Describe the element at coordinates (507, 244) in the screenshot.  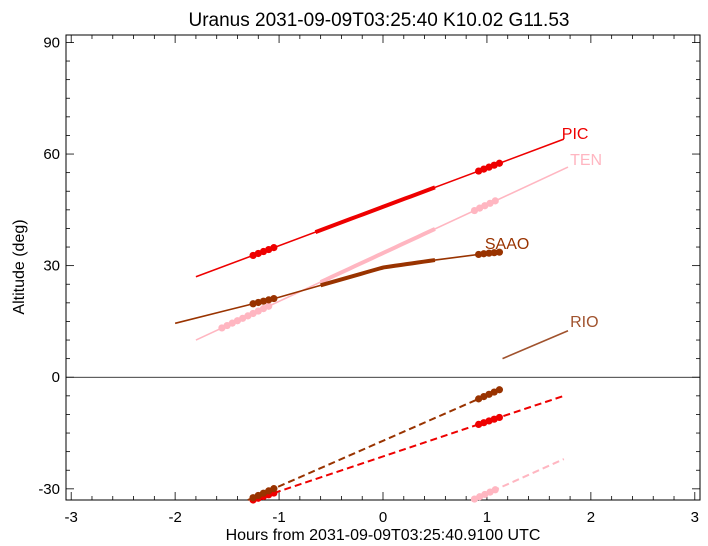
I see `series-label: SAAO` at that location.